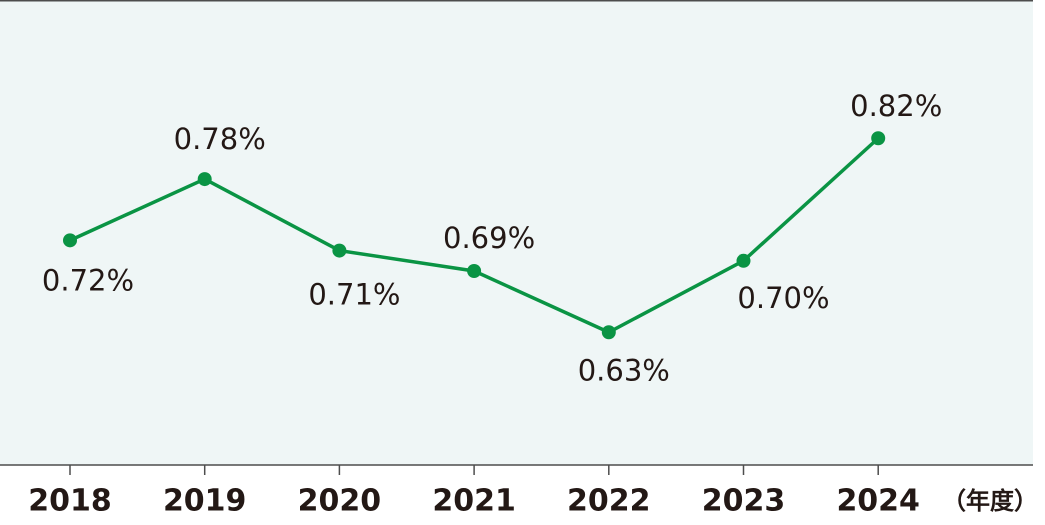  I want to click on data-label: 0.70%, so click(783, 298).